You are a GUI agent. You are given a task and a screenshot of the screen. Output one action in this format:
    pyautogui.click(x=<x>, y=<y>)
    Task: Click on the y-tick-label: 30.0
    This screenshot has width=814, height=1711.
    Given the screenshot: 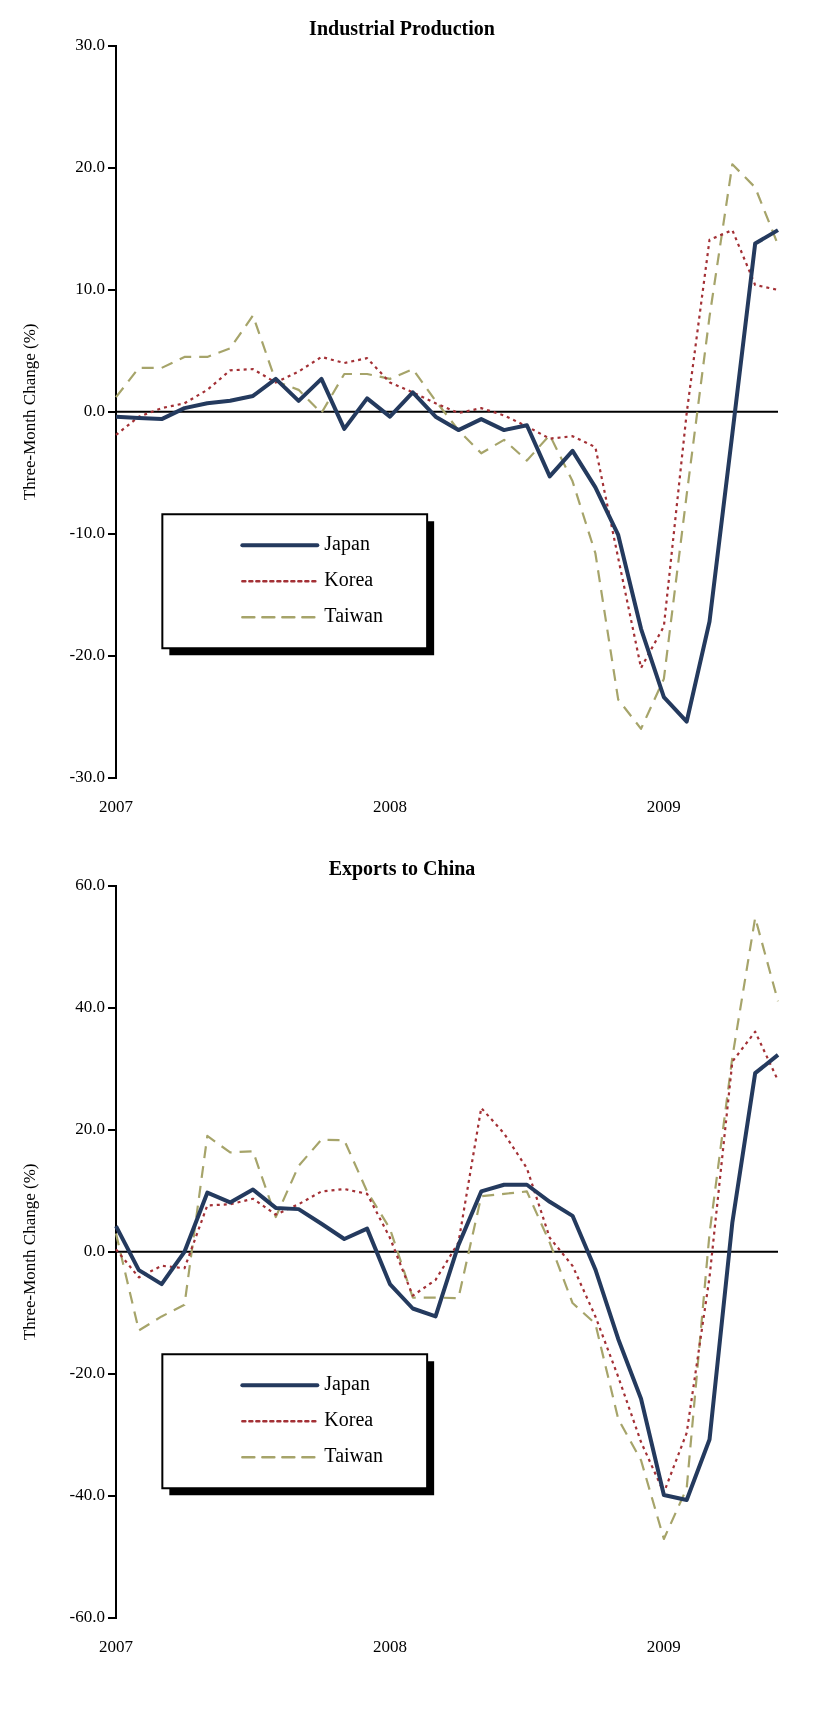 What is the action you would take?
    pyautogui.click(x=90, y=45)
    